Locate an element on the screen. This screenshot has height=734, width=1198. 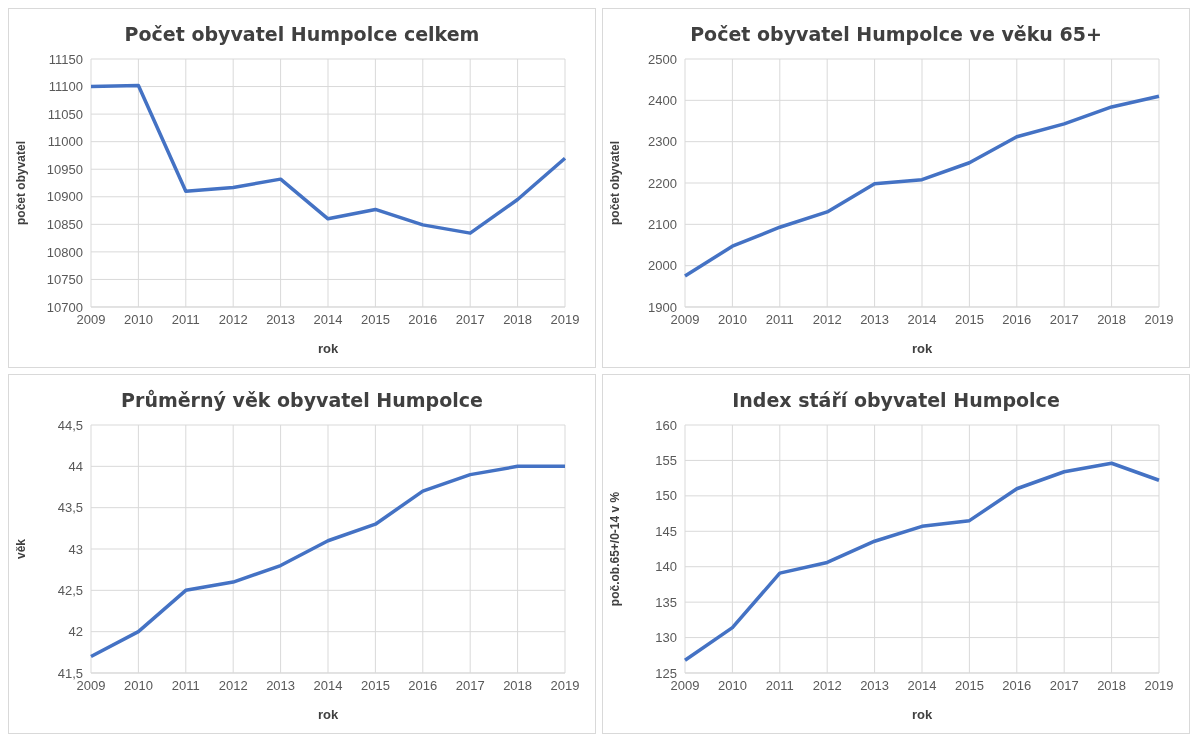
y-tick-label: 2000 is located at coordinates (662, 266).